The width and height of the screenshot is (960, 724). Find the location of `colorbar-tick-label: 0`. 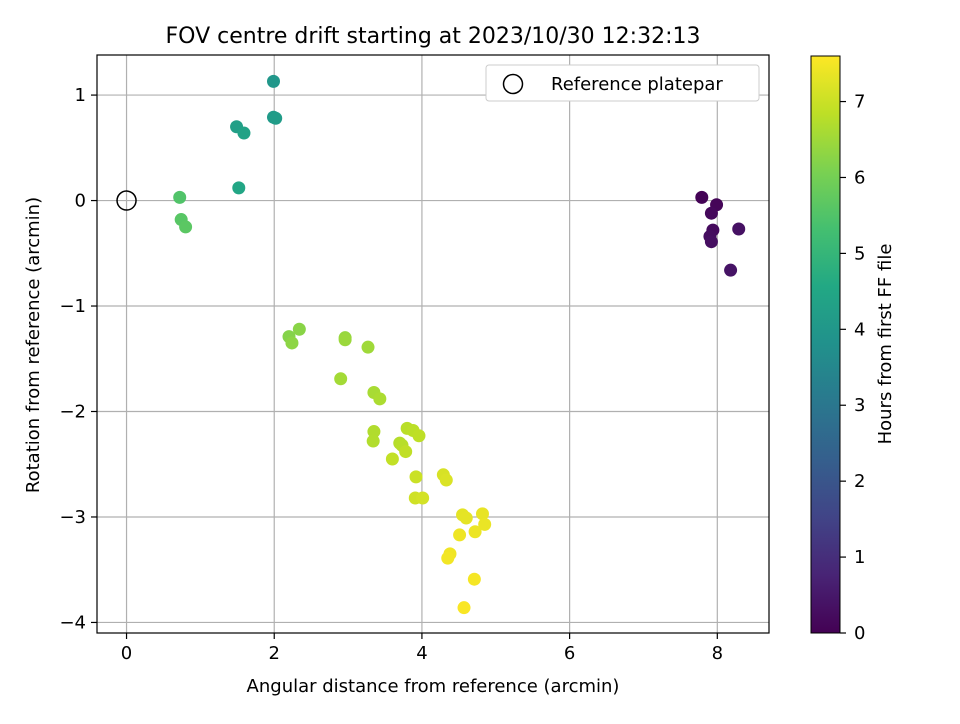

colorbar-tick-label: 0 is located at coordinates (859, 633).